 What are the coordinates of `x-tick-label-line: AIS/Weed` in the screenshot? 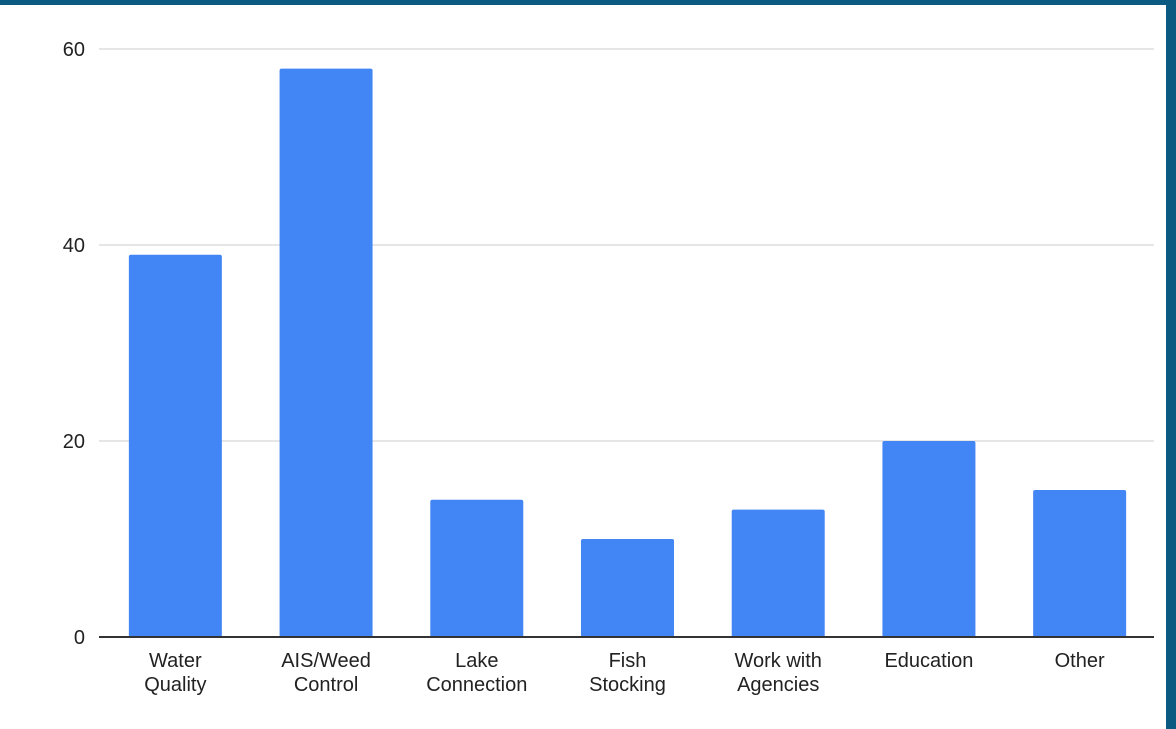 It's located at (326, 661).